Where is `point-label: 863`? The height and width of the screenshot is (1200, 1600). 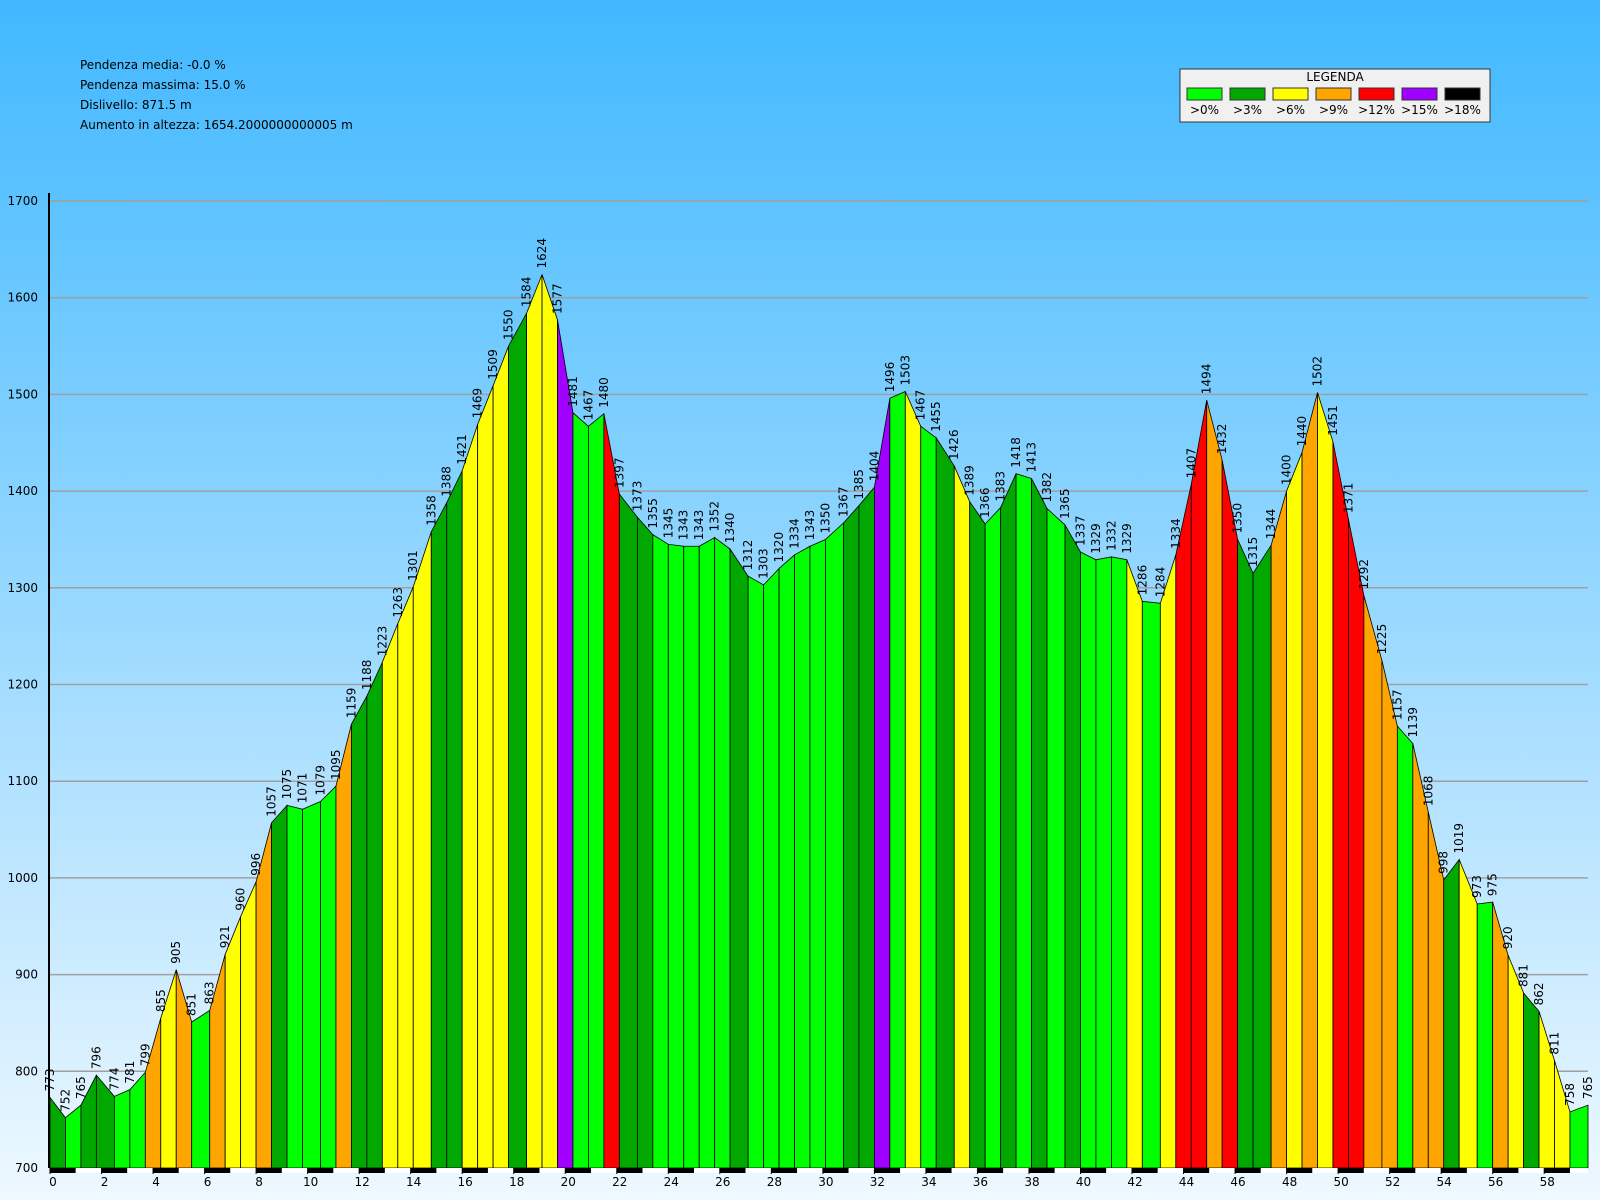
point-label: 863 is located at coordinates (210, 992).